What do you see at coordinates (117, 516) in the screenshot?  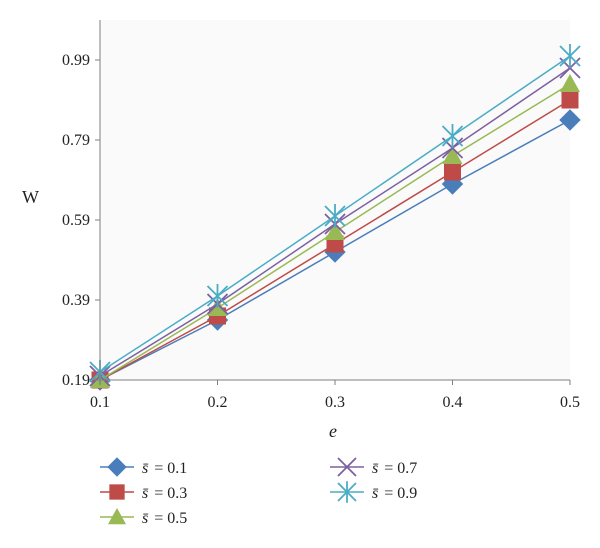 I see `legend-marker-triangle` at bounding box center [117, 516].